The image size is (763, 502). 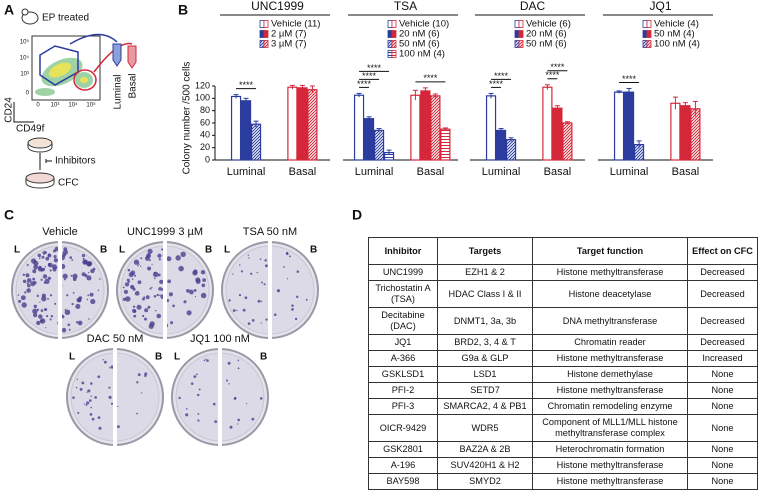 I want to click on y-tick-label: 120, so click(x=202, y=85).